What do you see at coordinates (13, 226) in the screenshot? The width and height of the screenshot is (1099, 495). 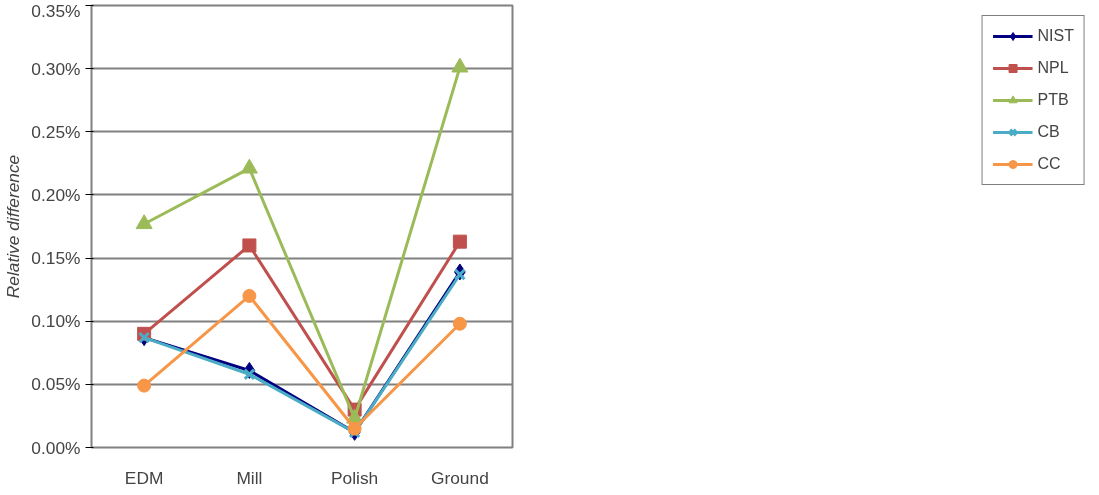 I see `y-axis-title: Relative difference` at bounding box center [13, 226].